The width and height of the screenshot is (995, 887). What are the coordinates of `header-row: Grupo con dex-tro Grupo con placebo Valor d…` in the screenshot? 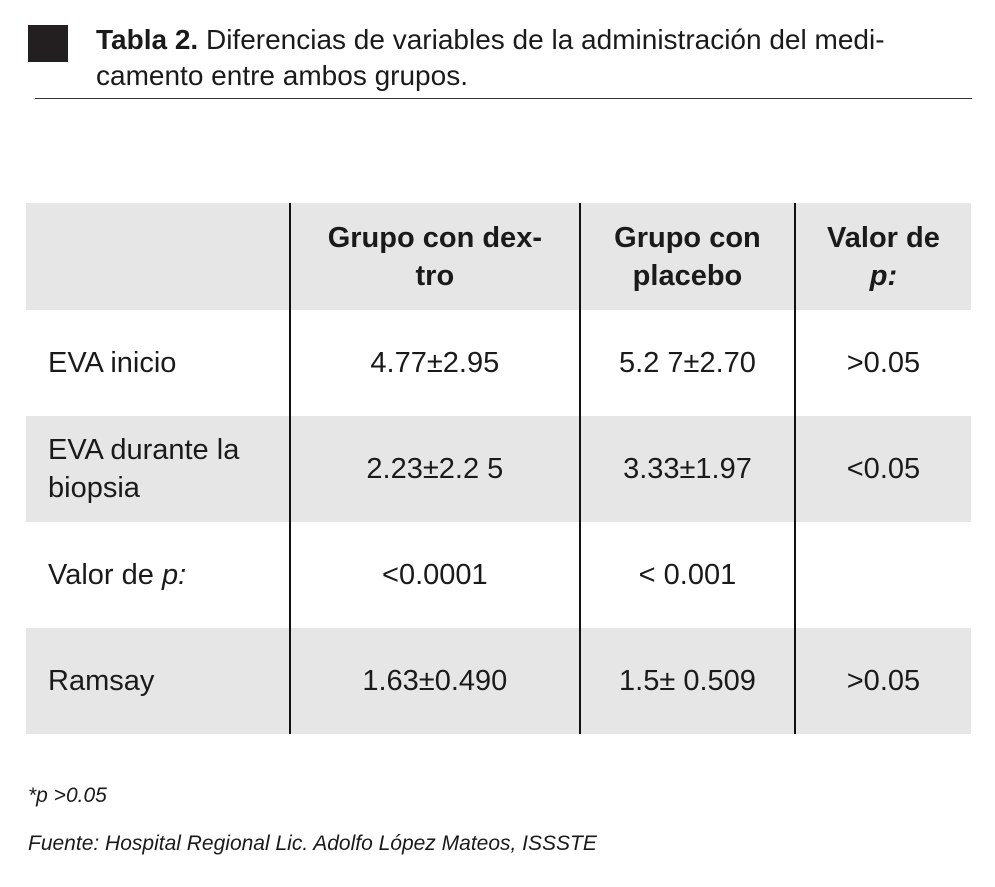 It's located at (498, 256).